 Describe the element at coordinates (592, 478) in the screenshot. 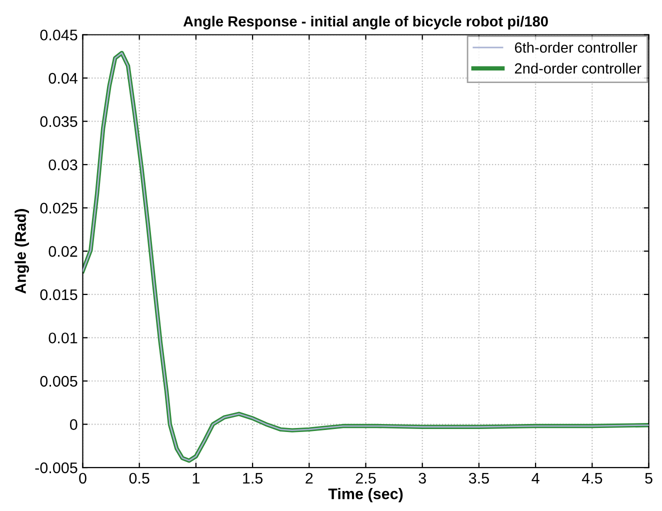

I see `x-tick-label: 4.5` at that location.